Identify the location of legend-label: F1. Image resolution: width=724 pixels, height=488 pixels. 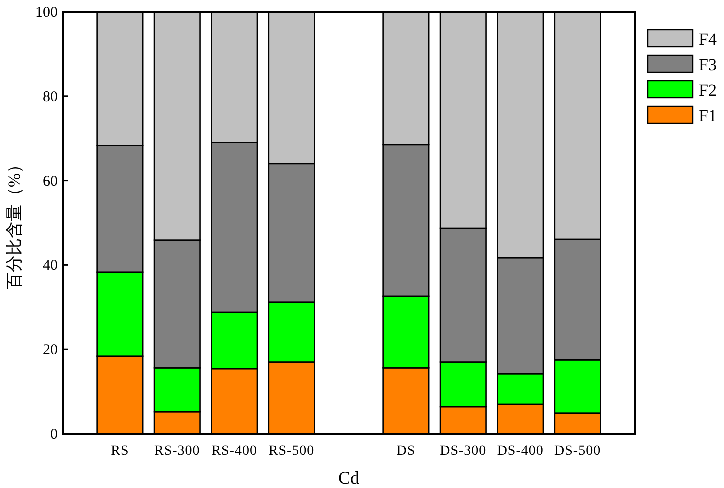
(708, 116).